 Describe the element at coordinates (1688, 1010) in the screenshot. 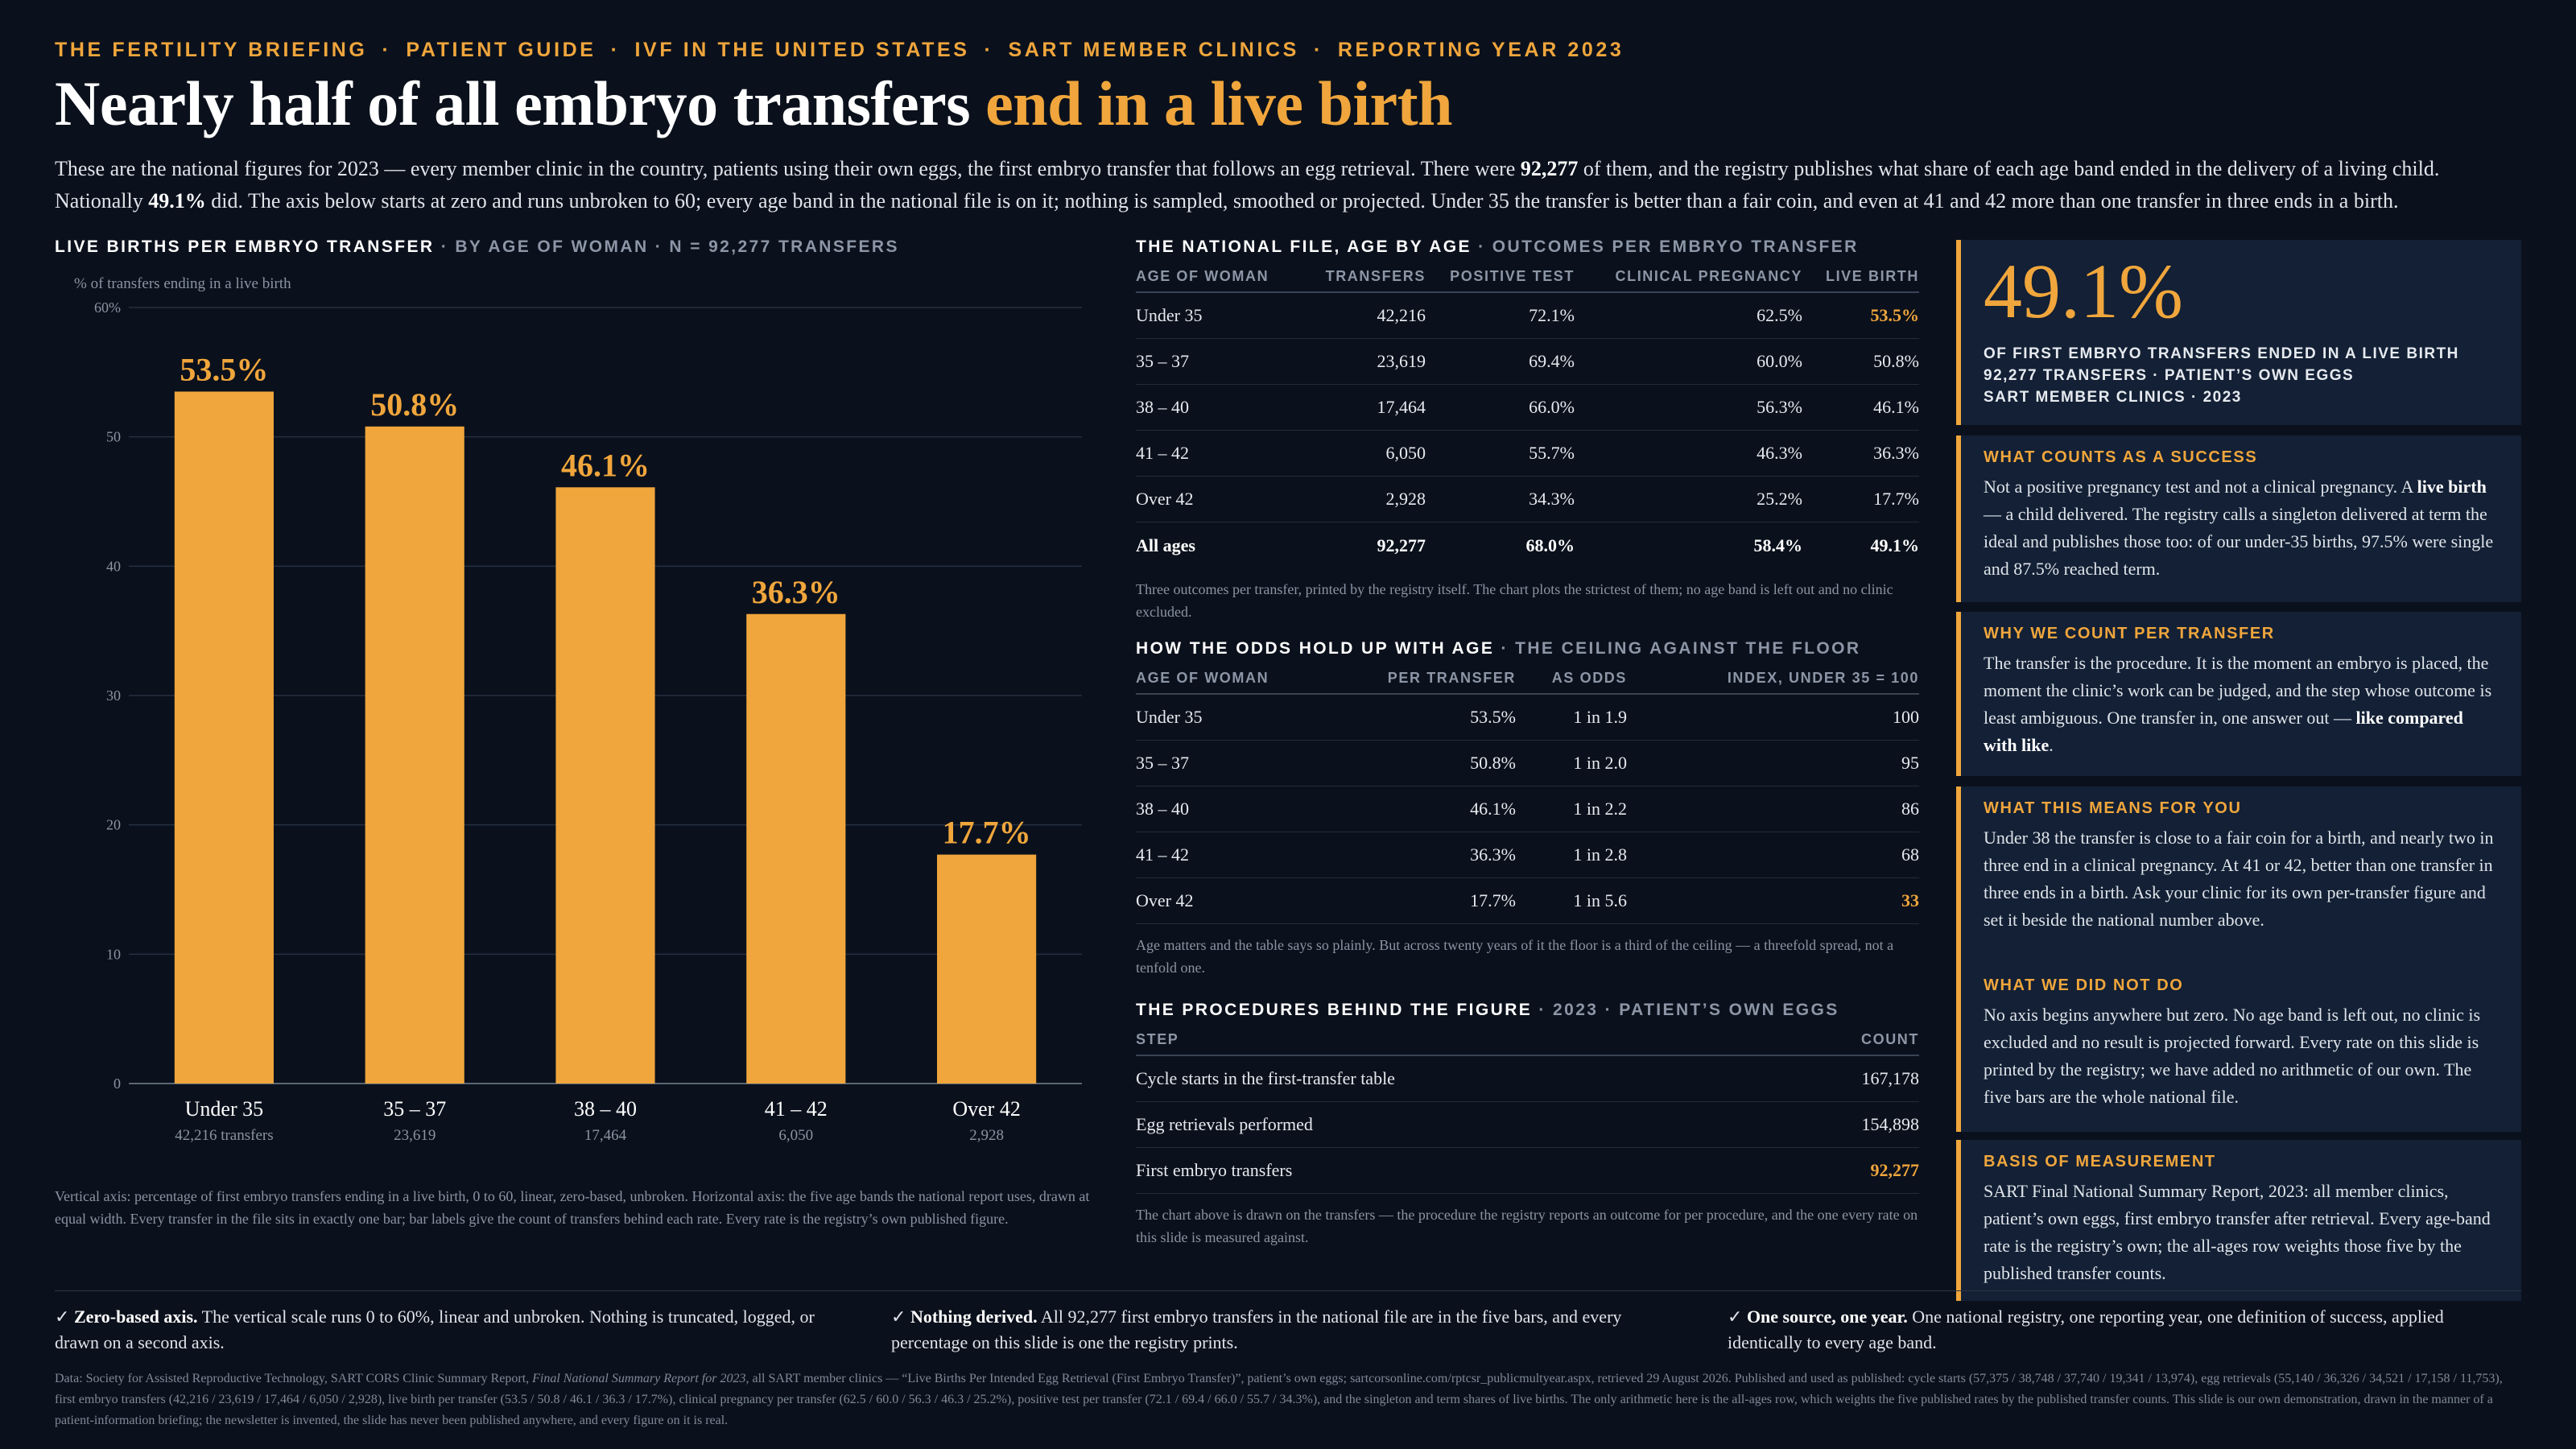

I see `procedures-table-sub: · 2023 · PATIENT’S OWN EGGS` at that location.